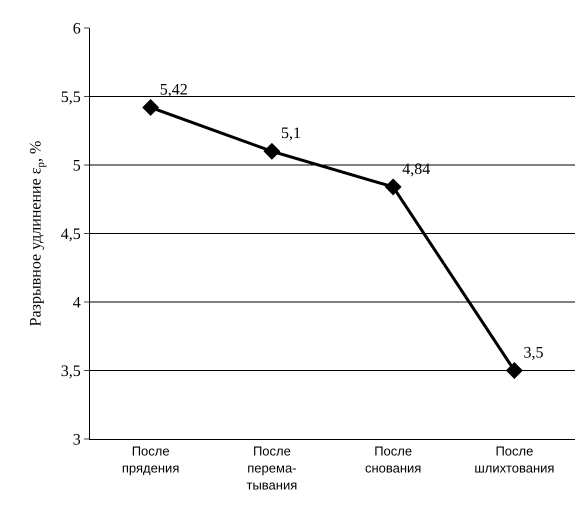  Describe the element at coordinates (174, 89) in the screenshot. I see `data-label: 5,42` at that location.